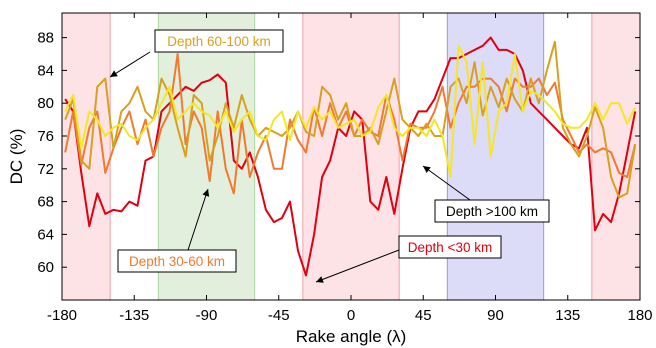  What do you see at coordinates (62, 315) in the screenshot?
I see `x-tick-label: -180` at bounding box center [62, 315].